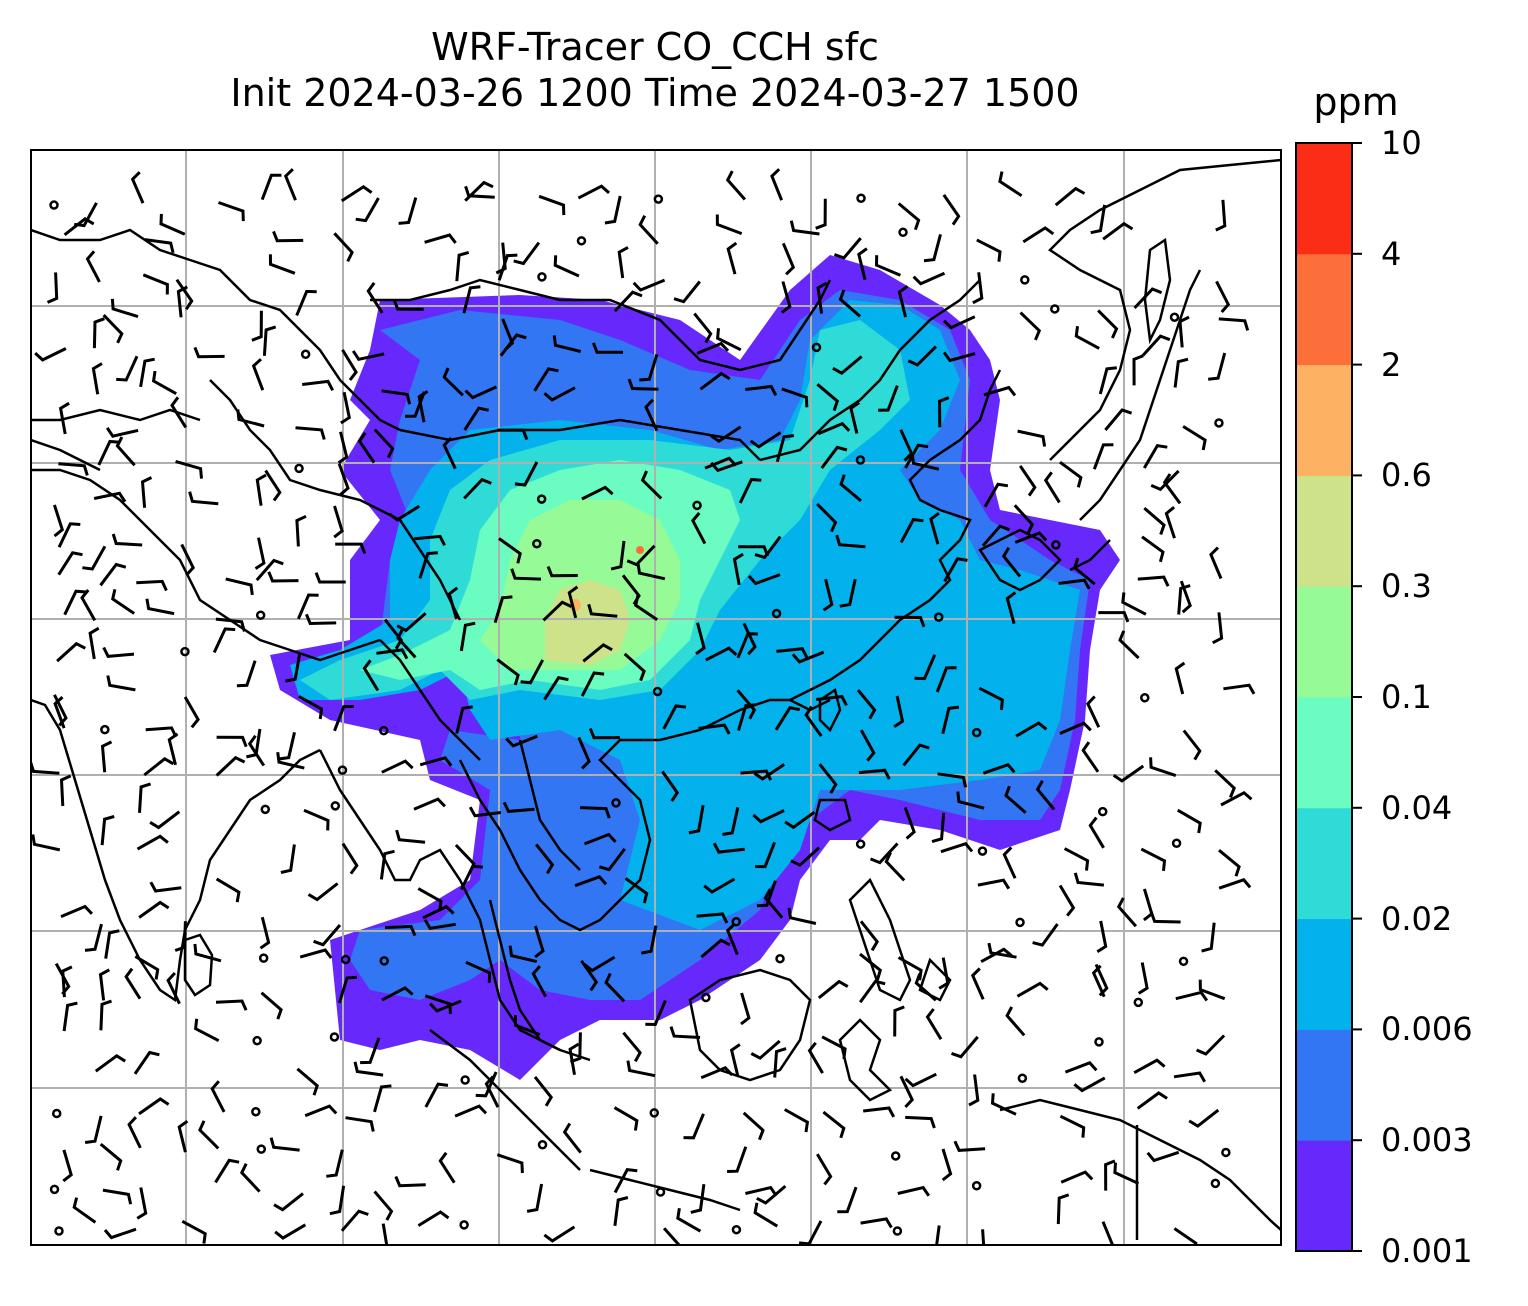 The image size is (1528, 1306). I want to click on taiwan, so click(830, 710).